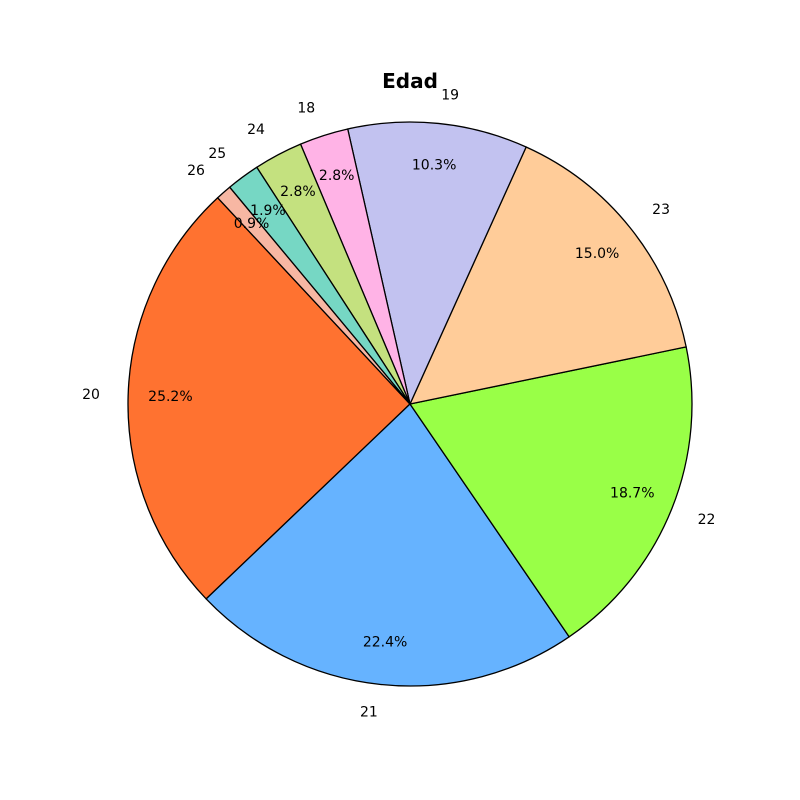 The height and width of the screenshot is (800, 800). What do you see at coordinates (450, 95) in the screenshot?
I see `slice-label-19: 19` at bounding box center [450, 95].